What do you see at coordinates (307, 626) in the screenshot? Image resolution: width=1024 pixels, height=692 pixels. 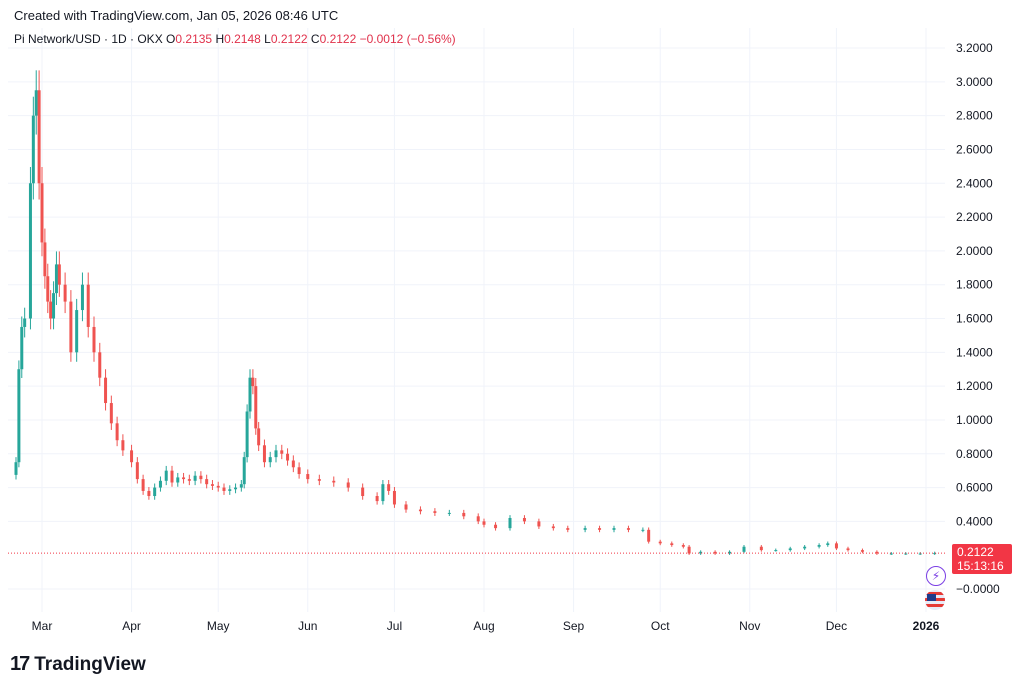 I see `x-tick-label: Jun` at bounding box center [307, 626].